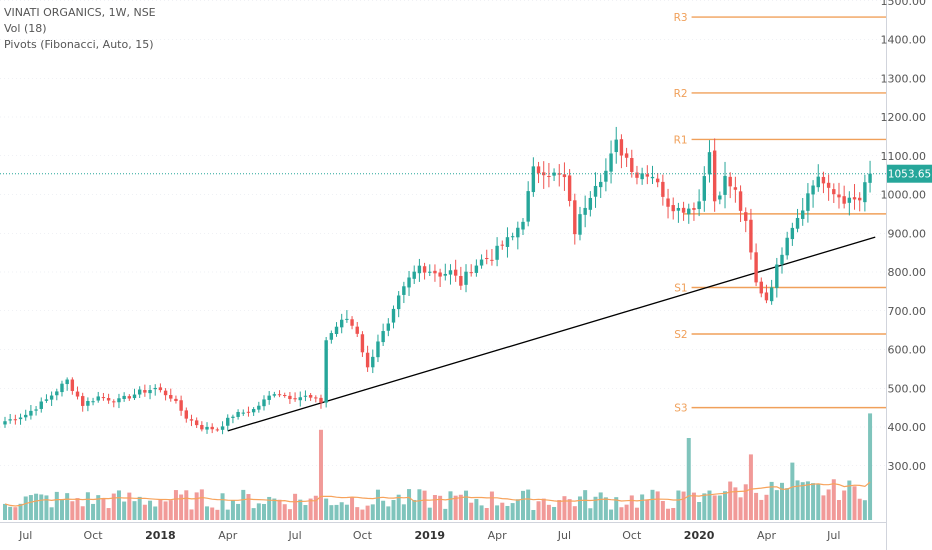 Image resolution: width=932 pixels, height=550 pixels. Describe the element at coordinates (909, 175) in the screenshot. I see `last-price-value: 1053.65` at that location.